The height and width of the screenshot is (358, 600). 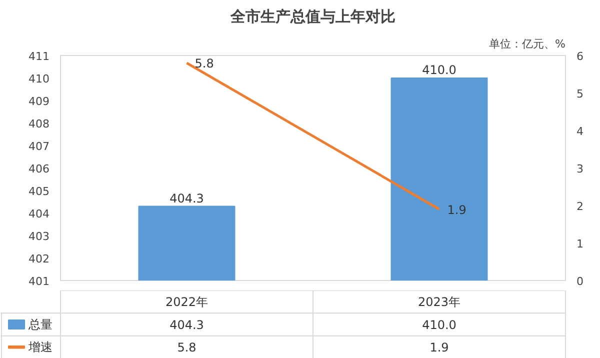 I want to click on data-label: 404.3, so click(x=187, y=325).